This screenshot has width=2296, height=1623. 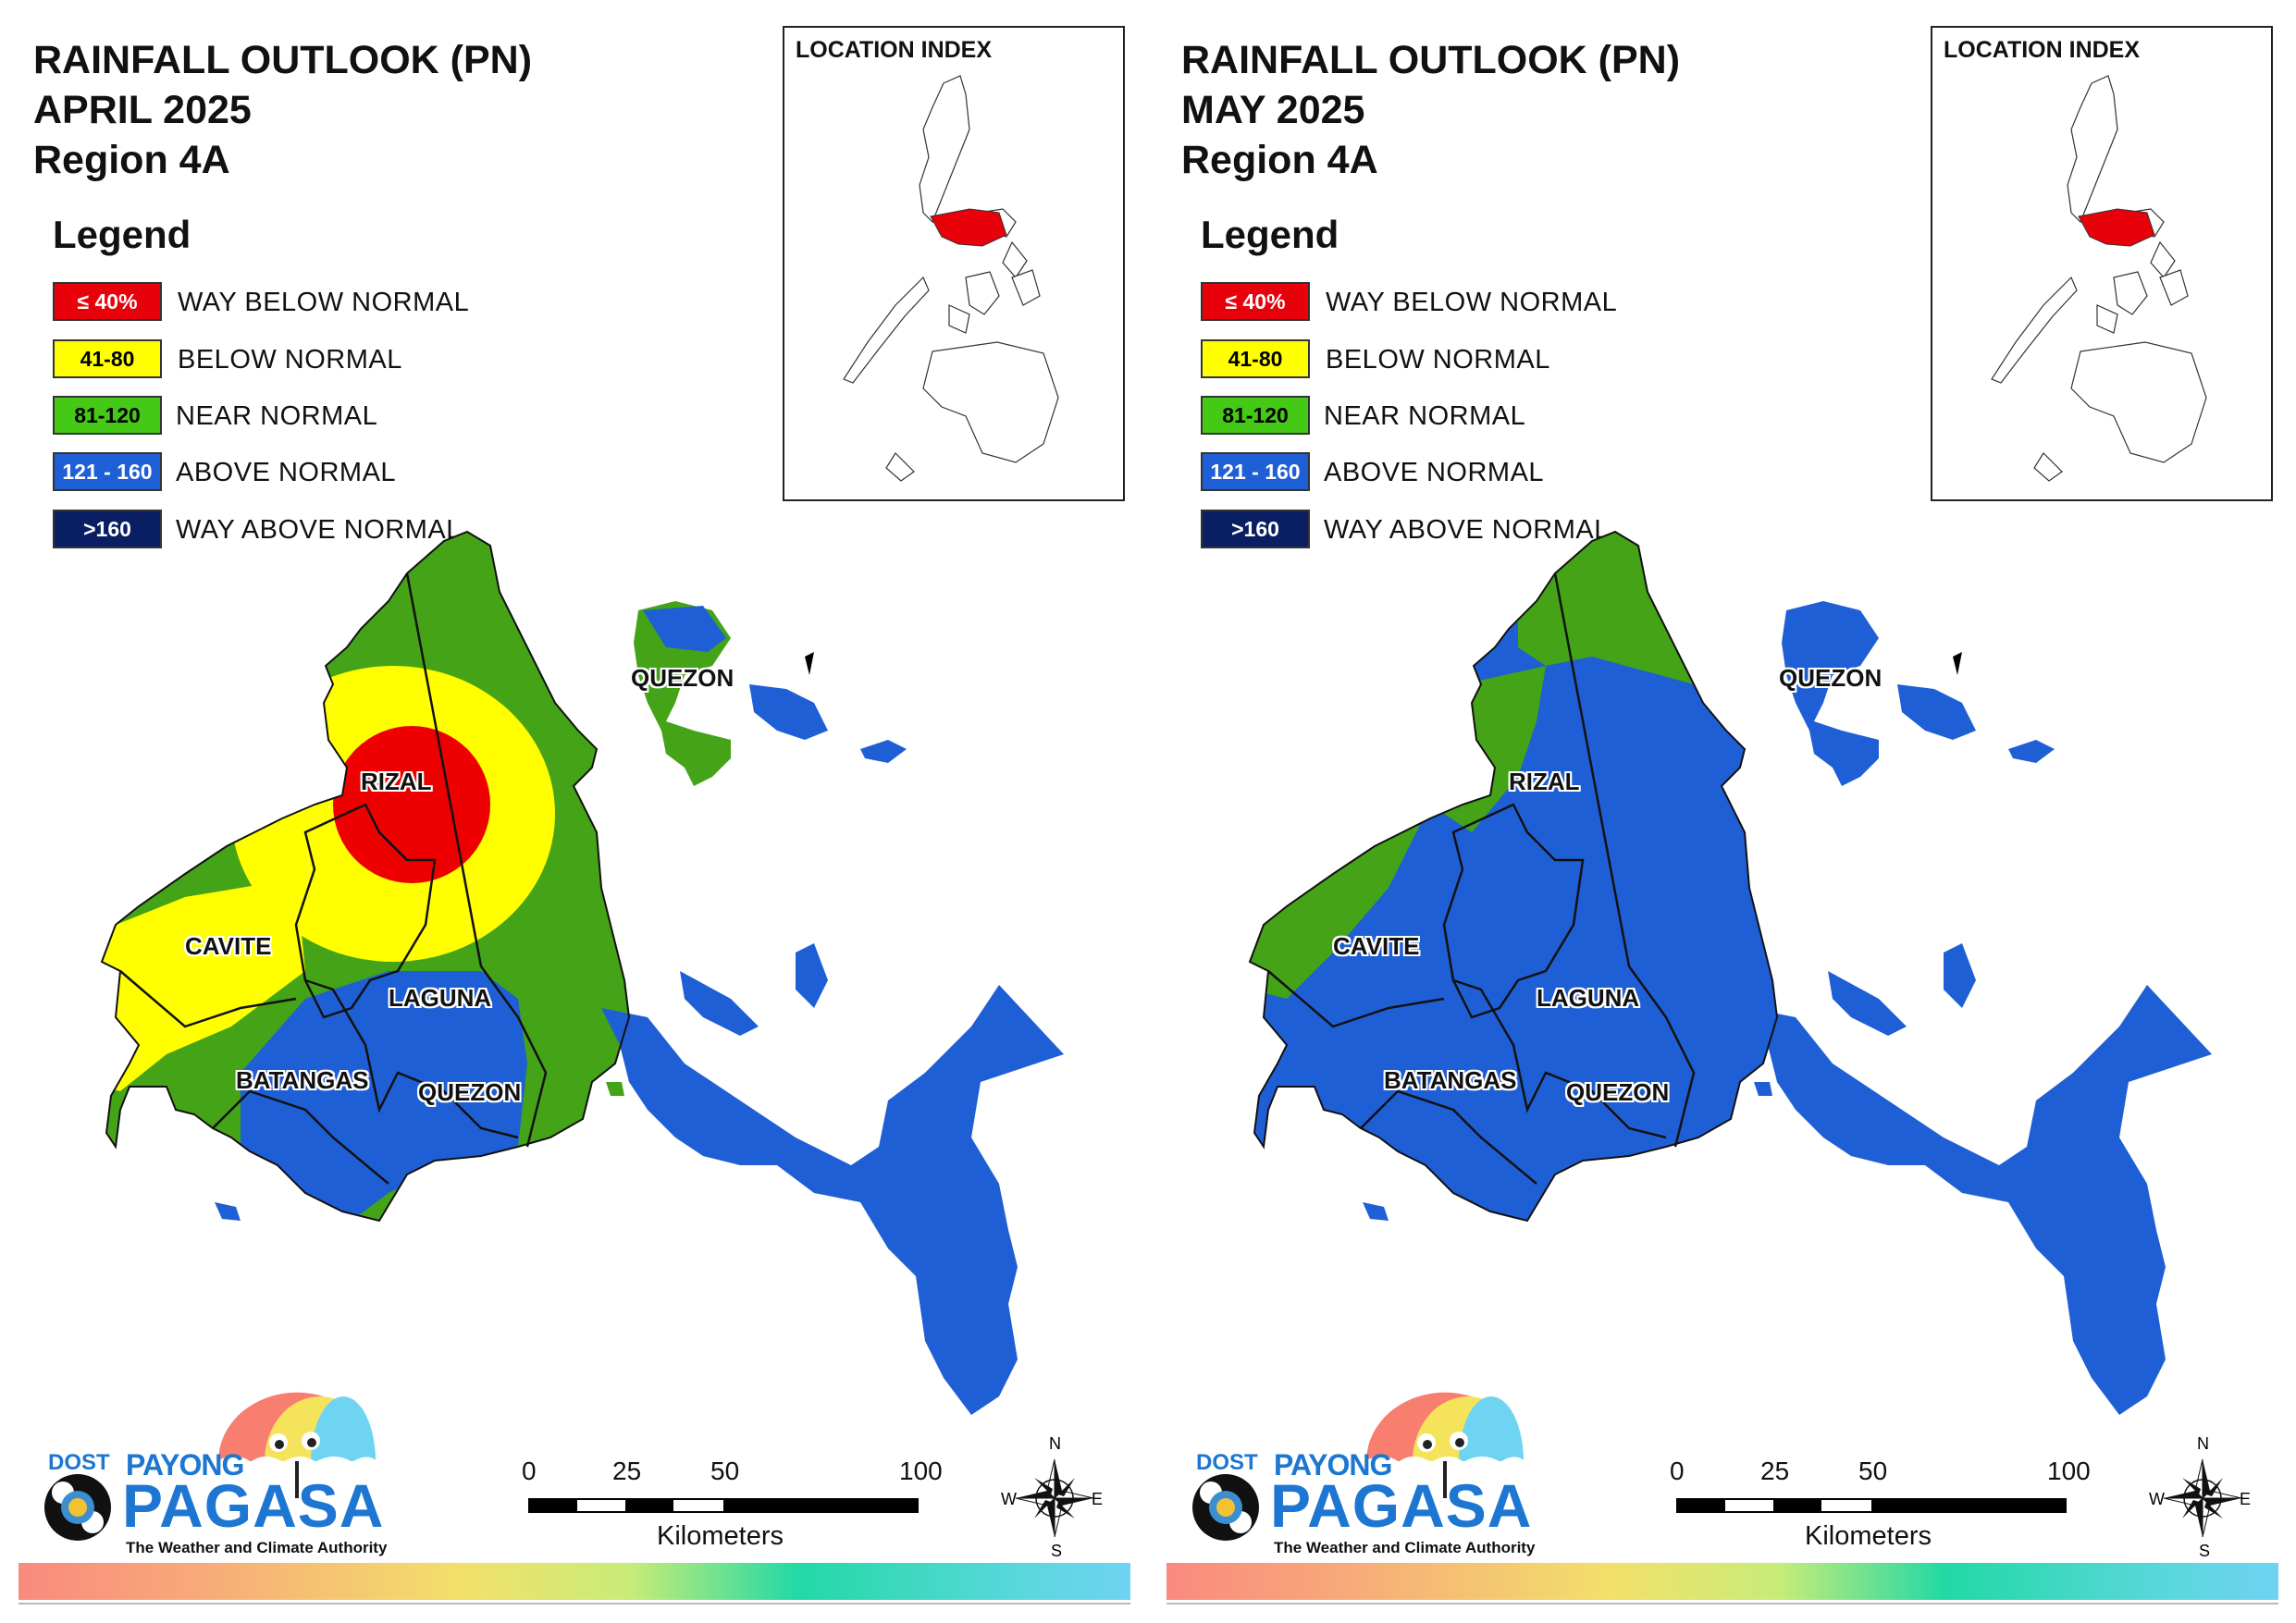 What do you see at coordinates (1430, 110) in the screenshot?
I see `map-title: RAINFALL OUTLOOK (PN) MAY 2025 Region 4A` at bounding box center [1430, 110].